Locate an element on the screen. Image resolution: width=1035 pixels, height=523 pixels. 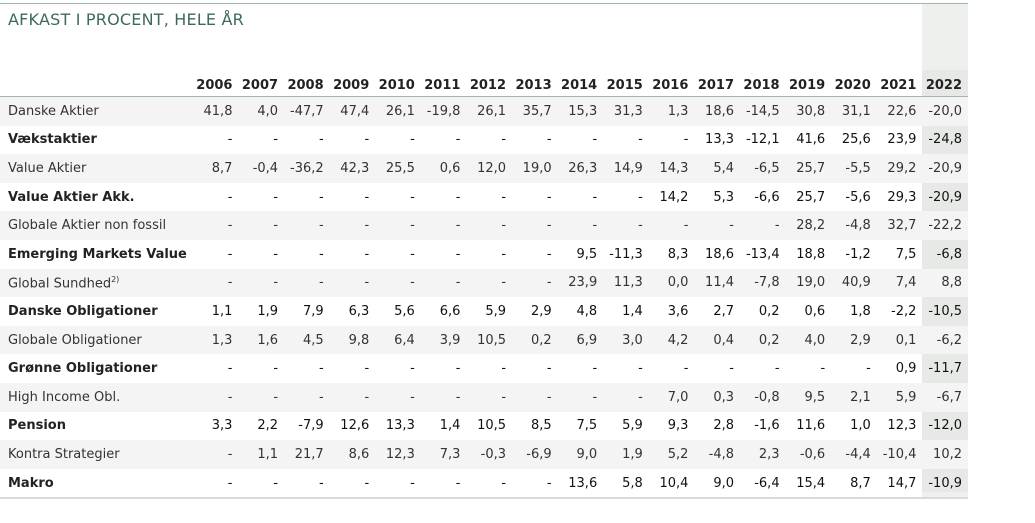
value-cell: 6,9 is located at coordinates (580, 340).